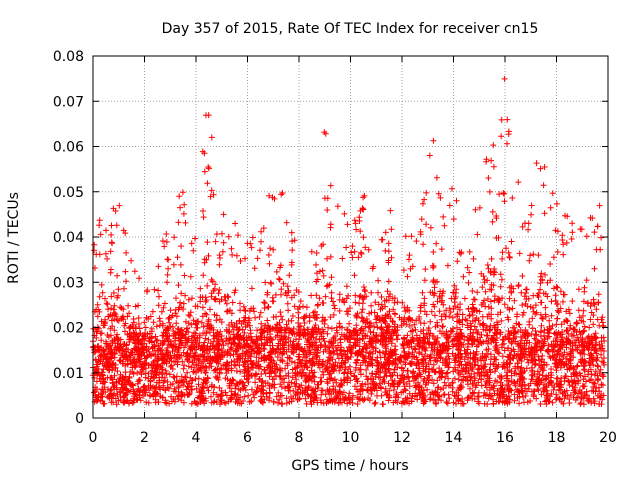 The image size is (640, 480). Describe the element at coordinates (68, 374) in the screenshot. I see `y-tick-label: 0.01` at that location.